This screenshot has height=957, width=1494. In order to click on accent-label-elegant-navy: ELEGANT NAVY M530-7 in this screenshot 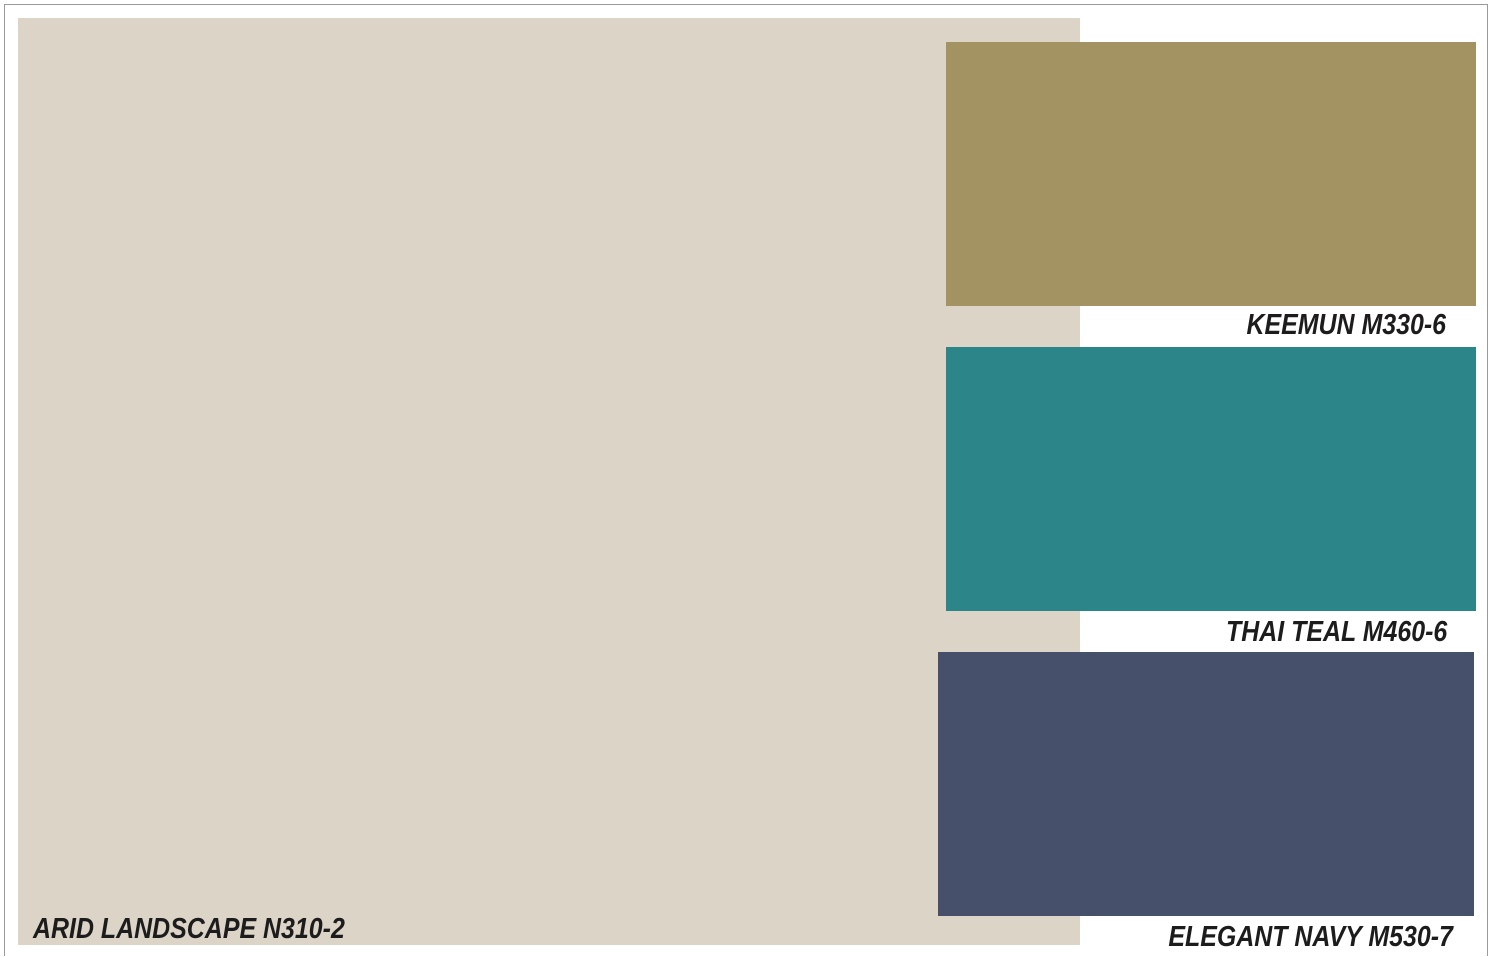, I will do `click(1310, 937)`.